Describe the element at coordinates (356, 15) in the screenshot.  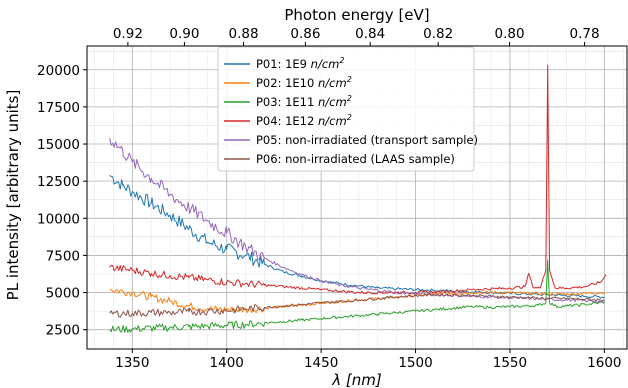
I see `top-axis-label: Photon energy [eV]` at that location.